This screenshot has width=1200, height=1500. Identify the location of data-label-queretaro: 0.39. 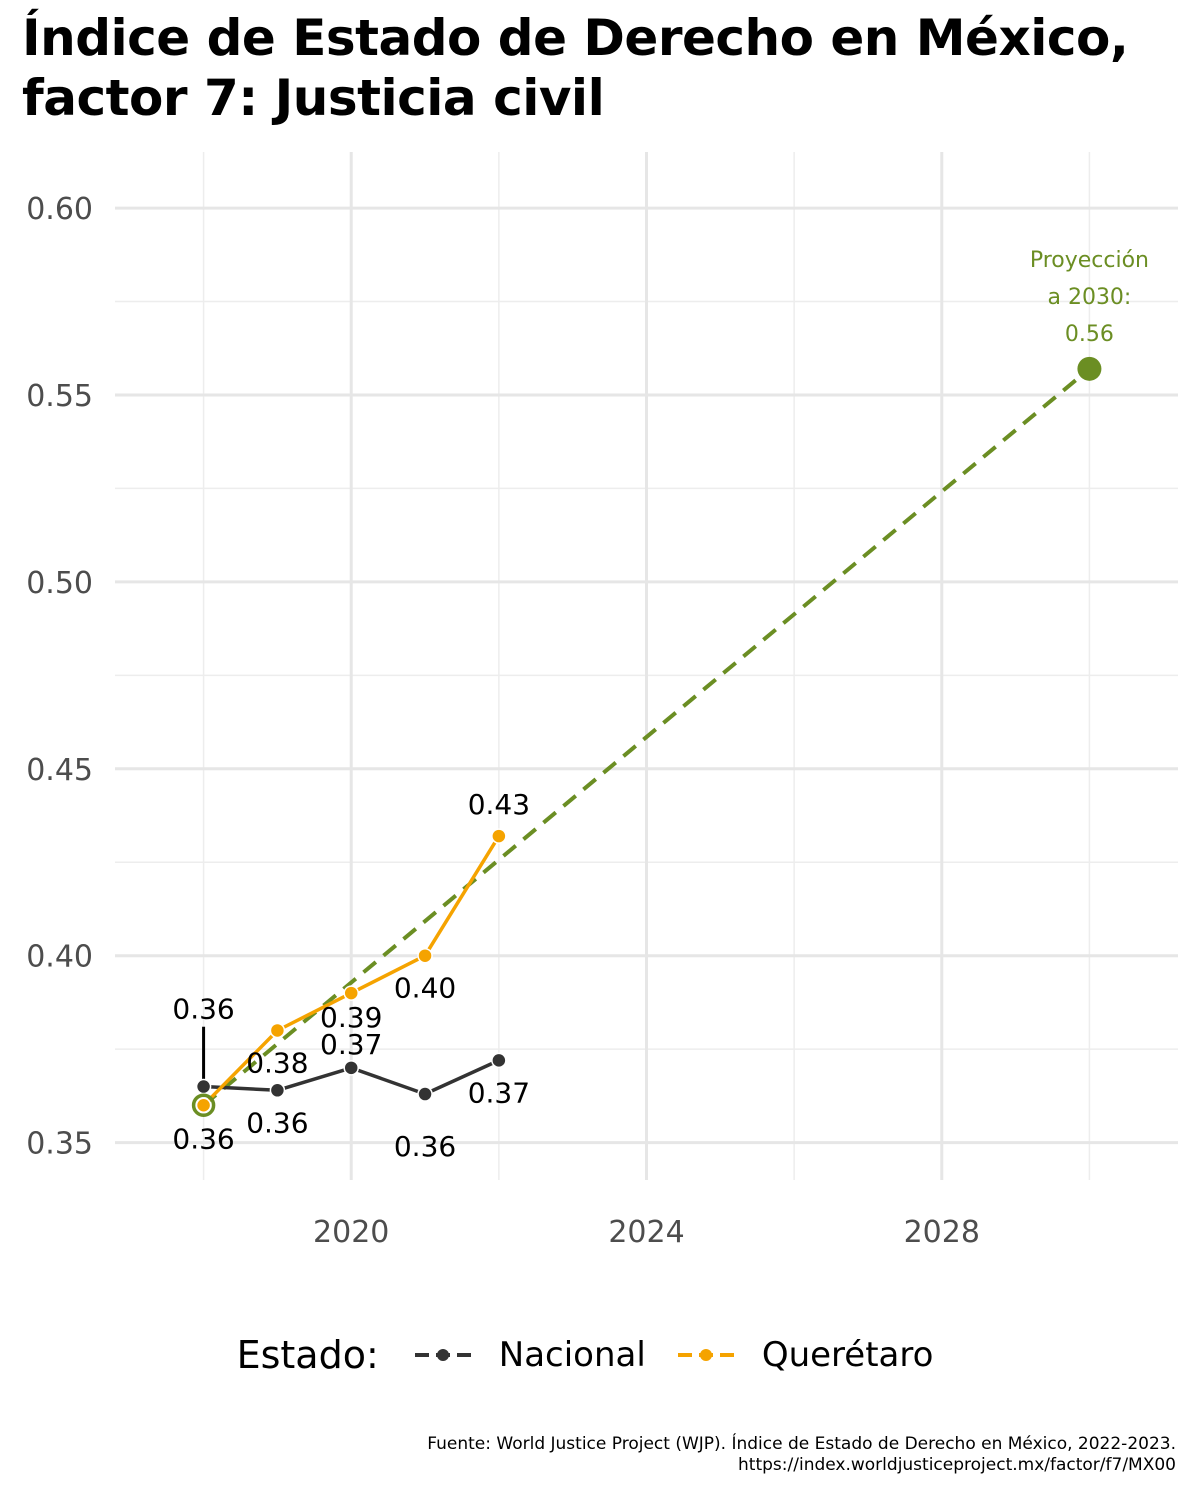
(351, 1017).